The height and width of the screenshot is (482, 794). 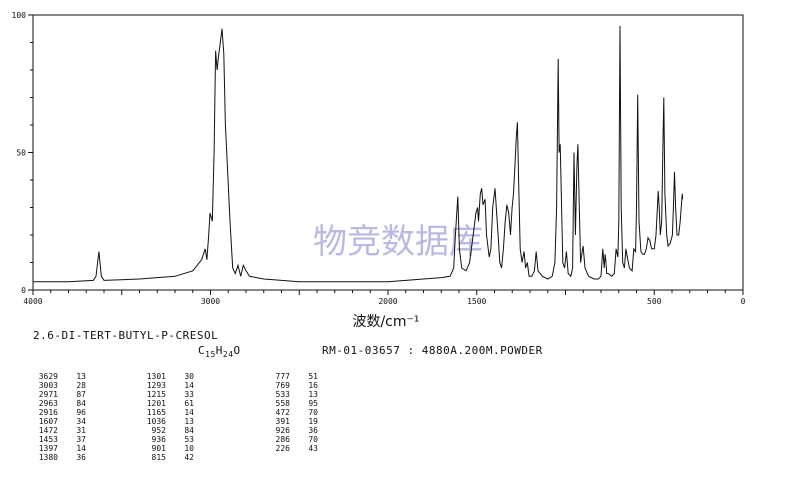 What do you see at coordinates (282, 376) in the screenshot?
I see `peak-wavenumber: 777` at bounding box center [282, 376].